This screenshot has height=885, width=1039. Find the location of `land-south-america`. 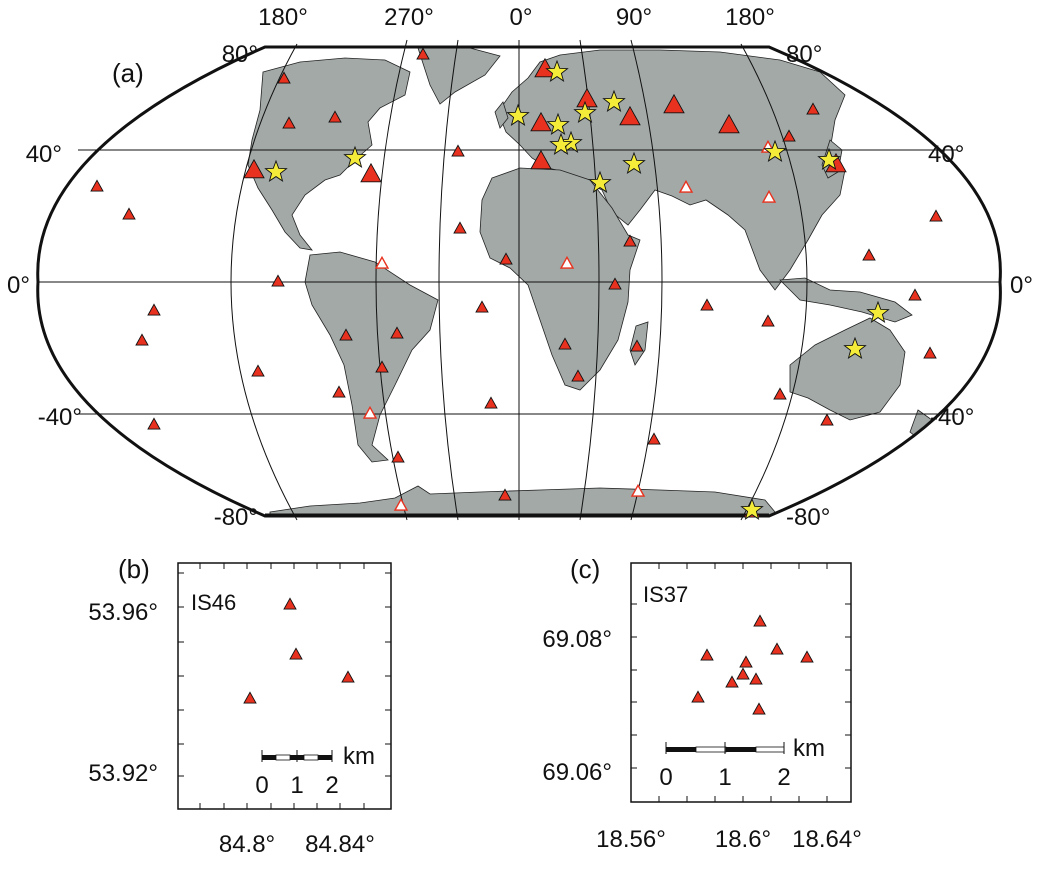

land-south-america is located at coordinates (371, 357).